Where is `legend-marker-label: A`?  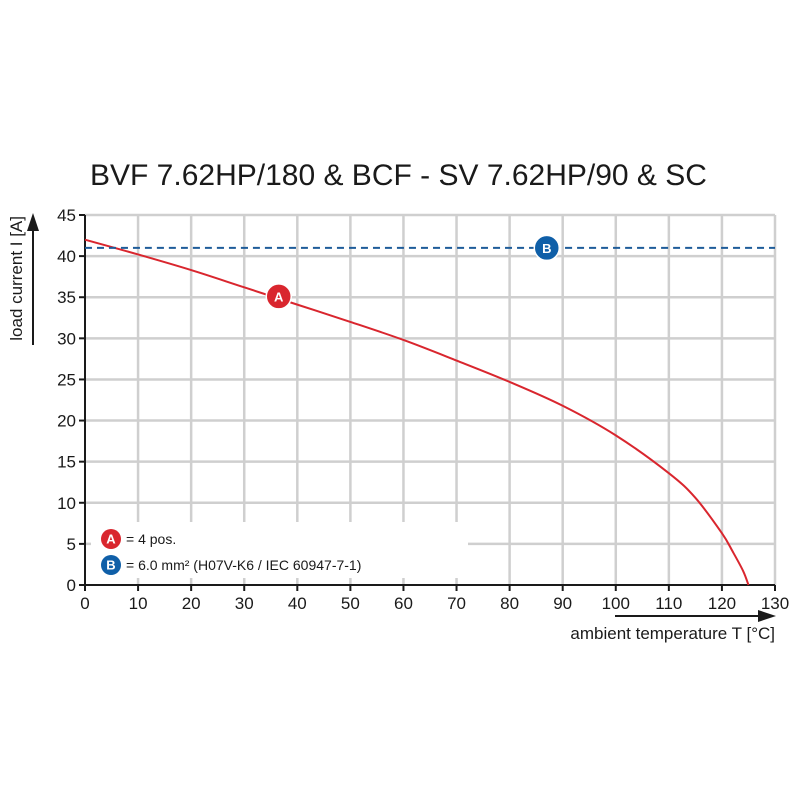 legend-marker-label: A is located at coordinates (111, 539).